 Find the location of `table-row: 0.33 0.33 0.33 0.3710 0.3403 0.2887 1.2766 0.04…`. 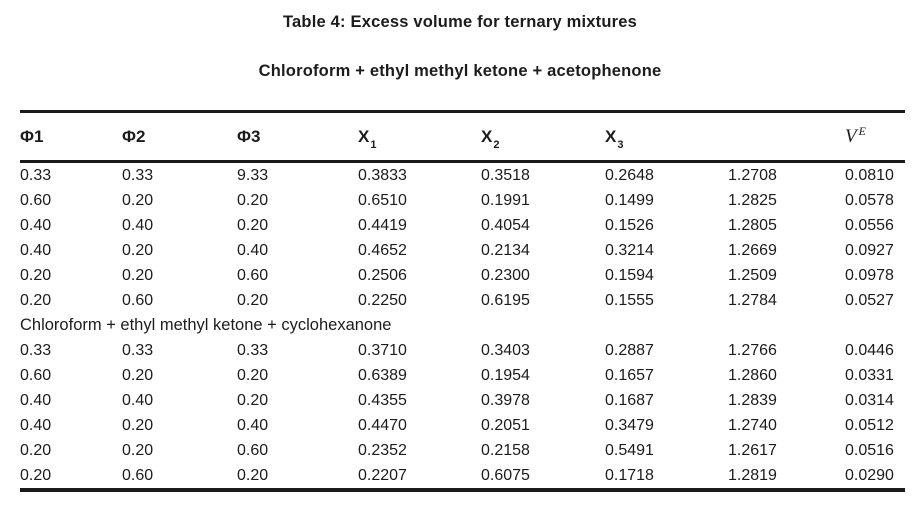

table-row: 0.33 0.33 0.33 0.3710 0.3403 0.2887 1.2766 0.04… is located at coordinates (462, 350).